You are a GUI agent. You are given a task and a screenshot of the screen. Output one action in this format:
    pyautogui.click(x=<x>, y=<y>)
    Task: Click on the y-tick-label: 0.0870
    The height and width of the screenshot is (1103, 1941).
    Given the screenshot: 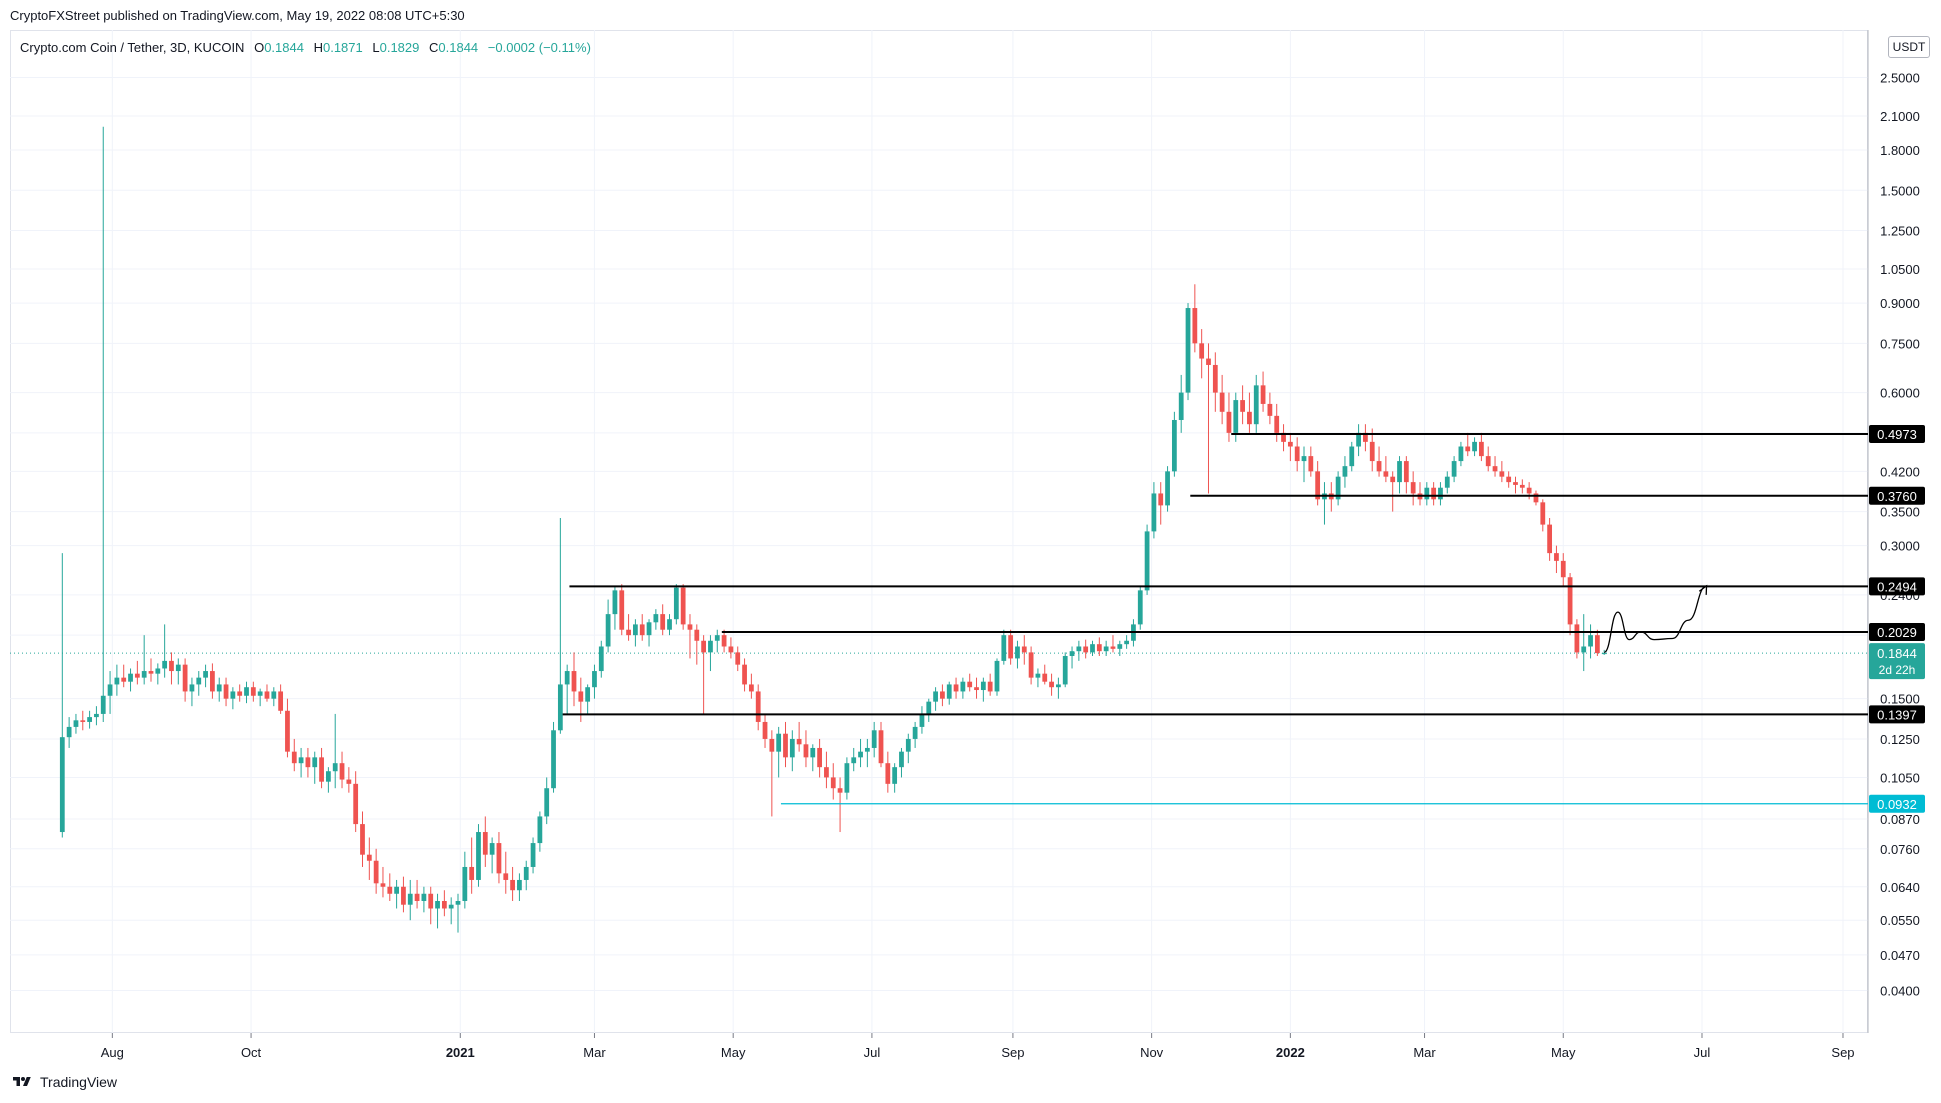 What is the action you would take?
    pyautogui.click(x=1900, y=819)
    